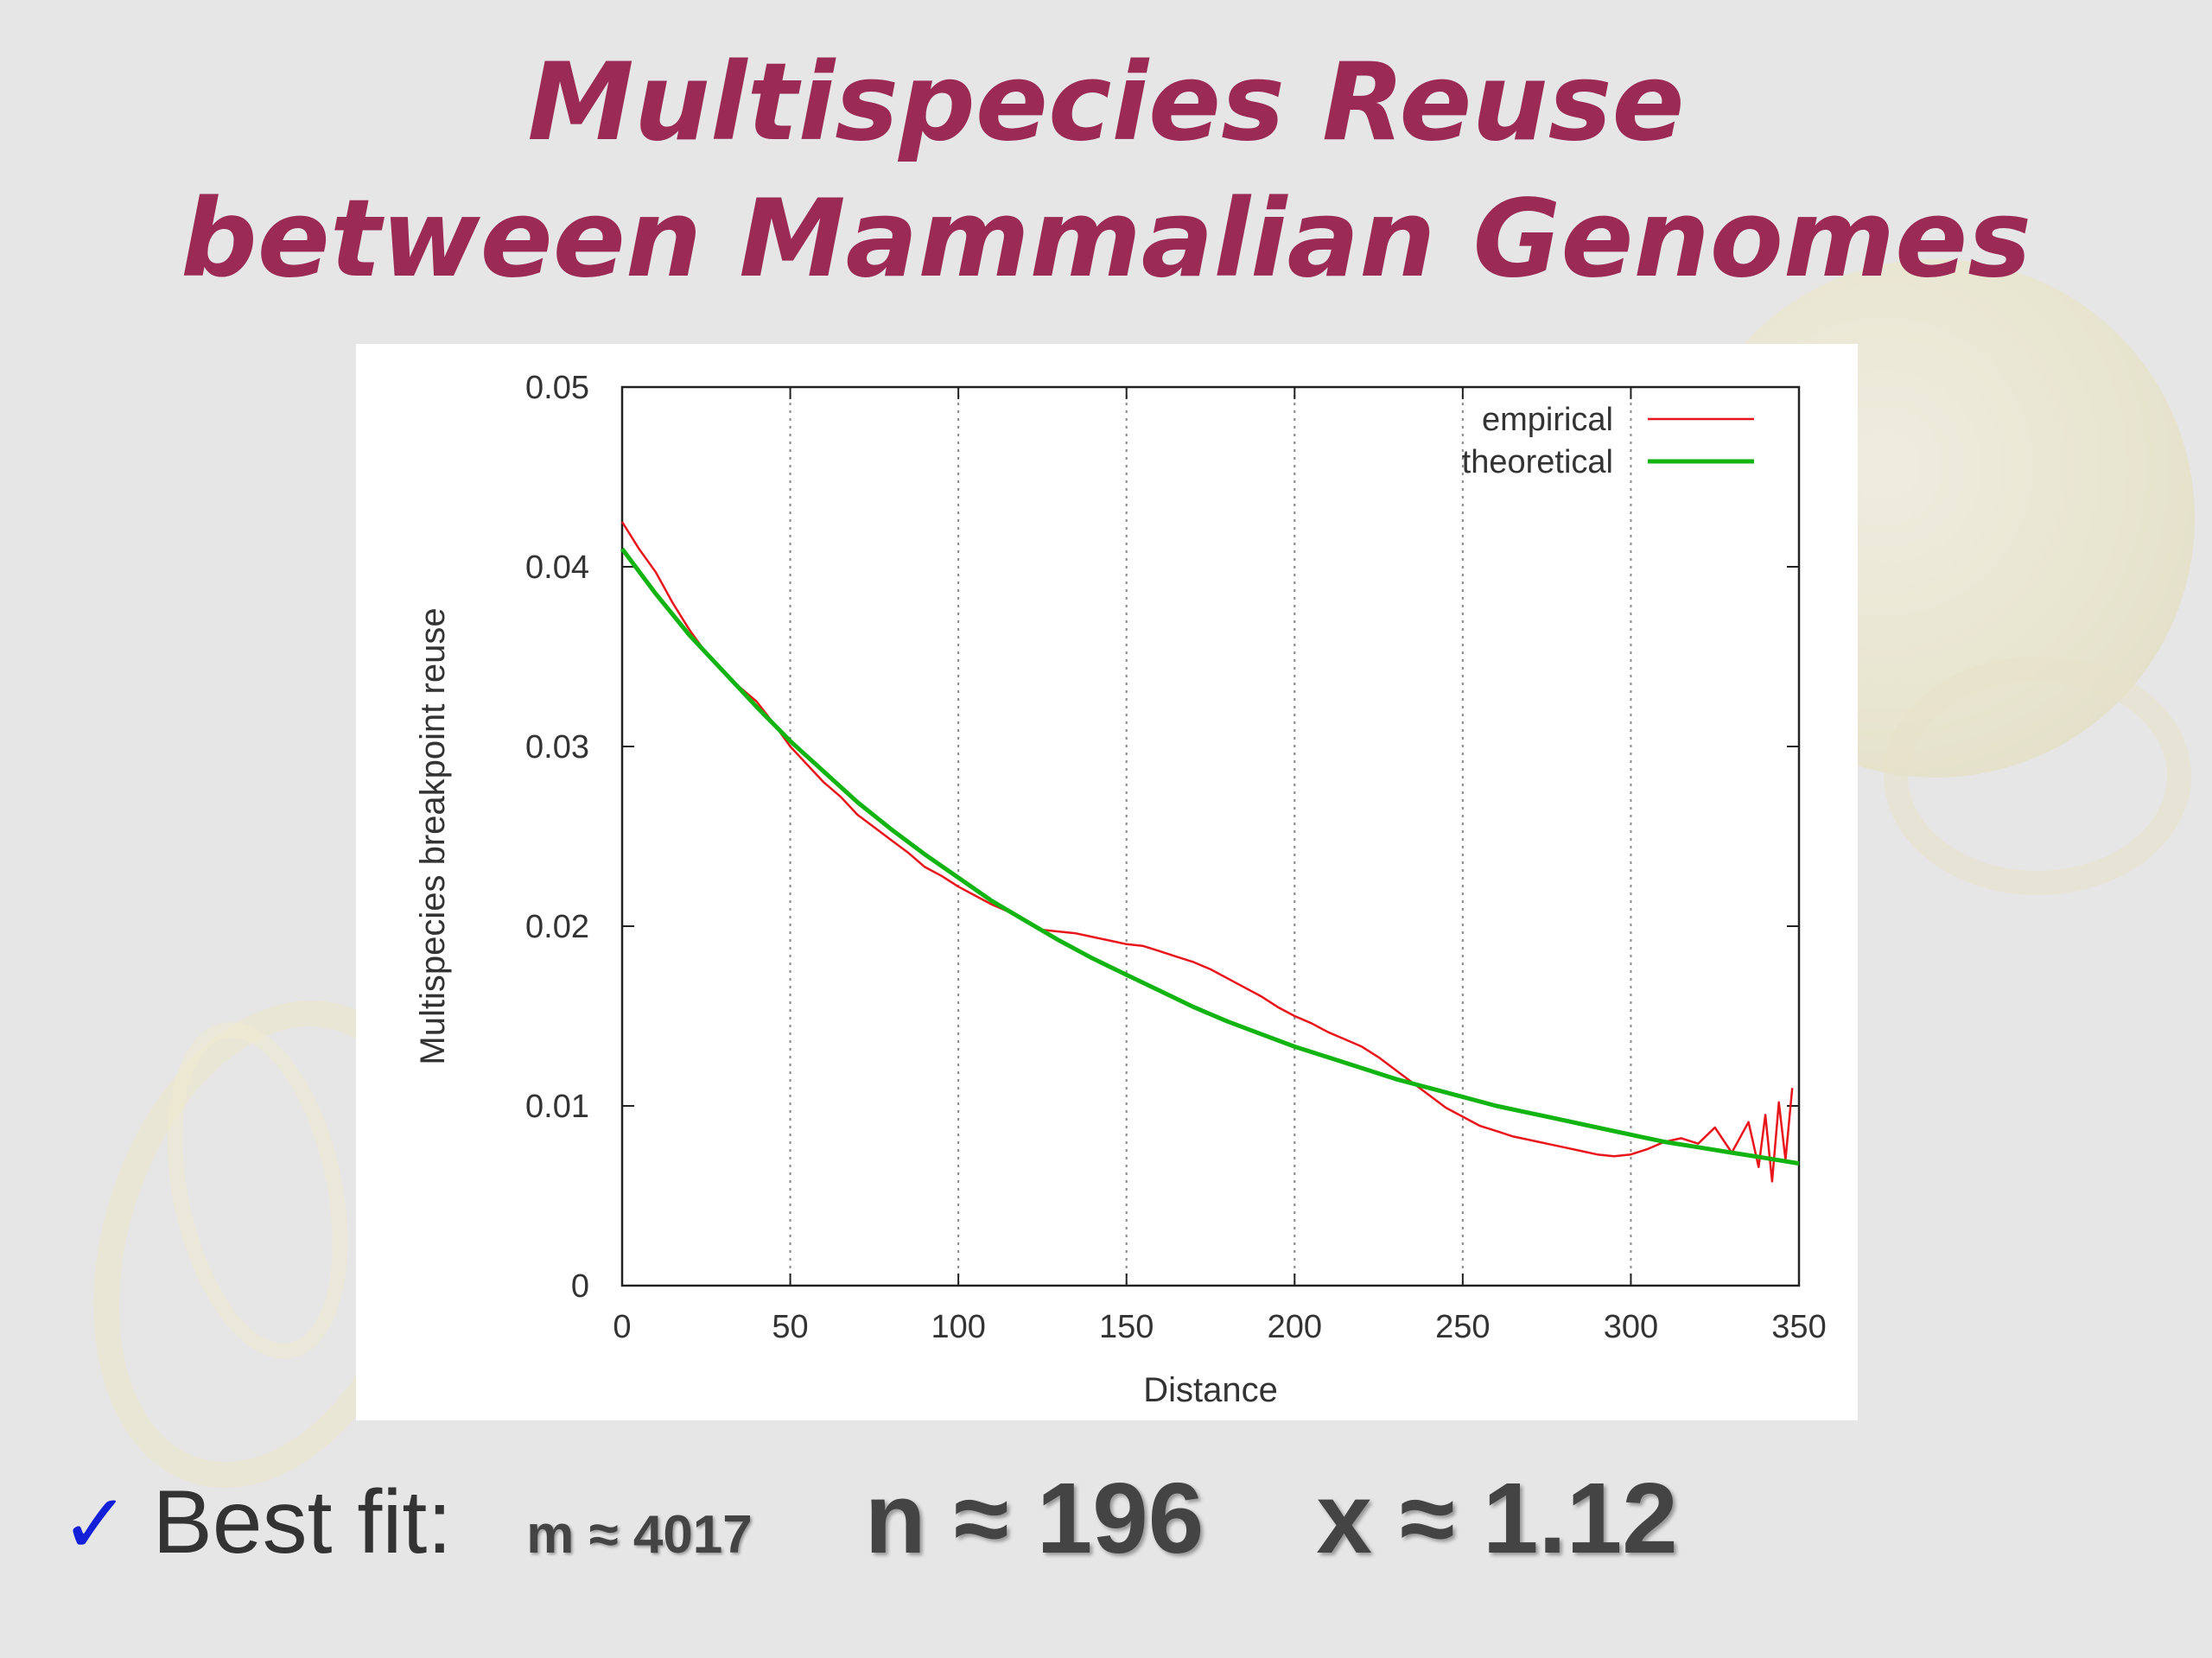  Describe the element at coordinates (1034, 1518) in the screenshot. I see `param-n-value: n ≈ 196` at that location.